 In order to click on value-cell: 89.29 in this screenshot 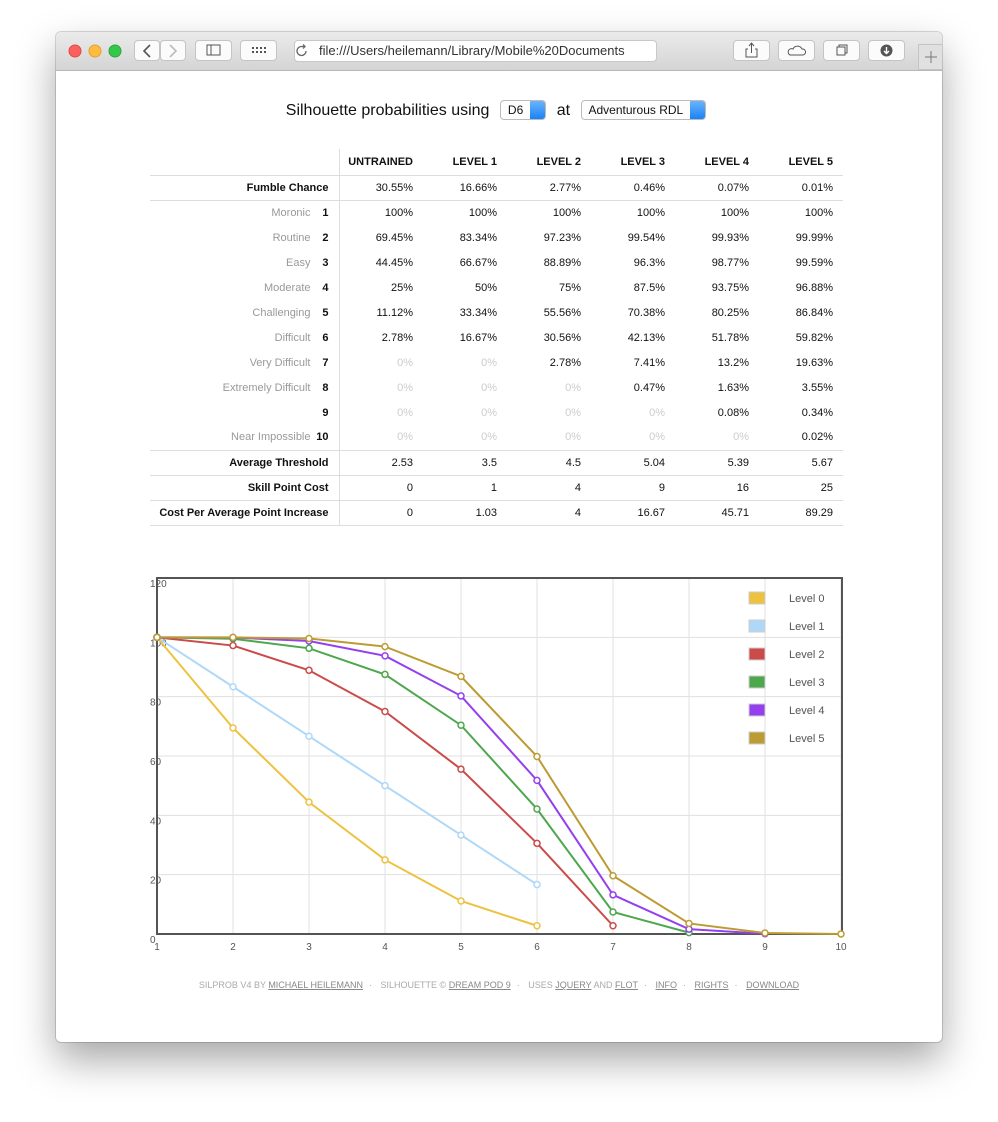, I will do `click(801, 513)`.